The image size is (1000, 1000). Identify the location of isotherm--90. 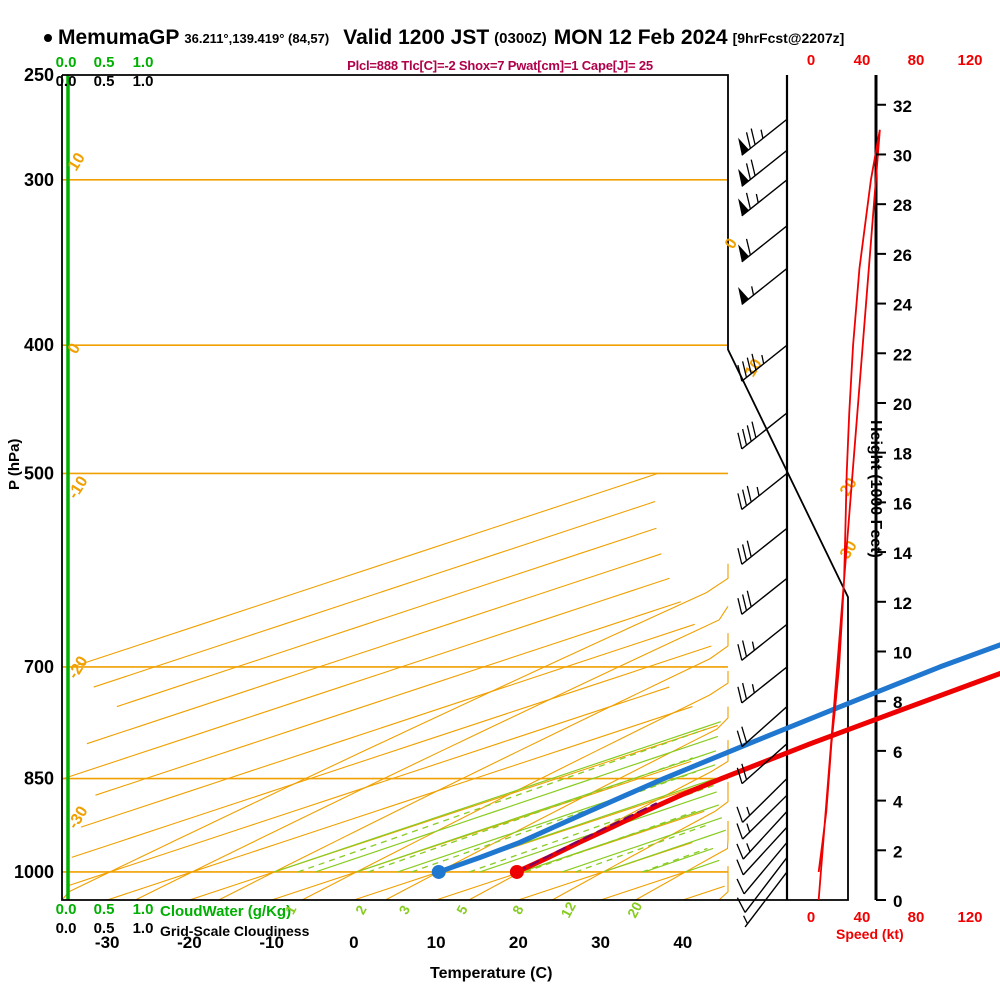
(374, 649).